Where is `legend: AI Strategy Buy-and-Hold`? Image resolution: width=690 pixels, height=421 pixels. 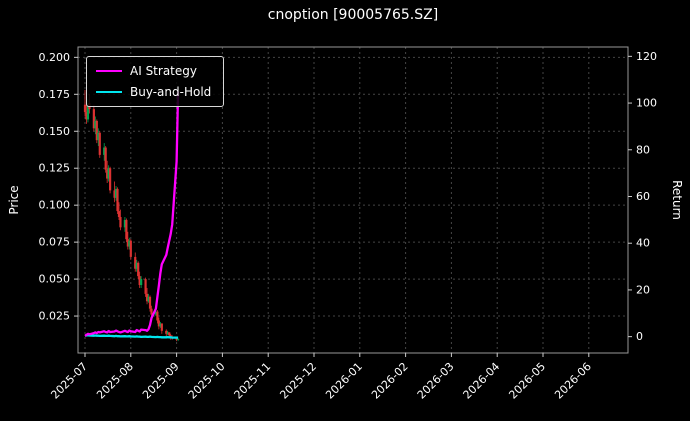
legend: AI Strategy Buy-and-Hold is located at coordinates (155, 81).